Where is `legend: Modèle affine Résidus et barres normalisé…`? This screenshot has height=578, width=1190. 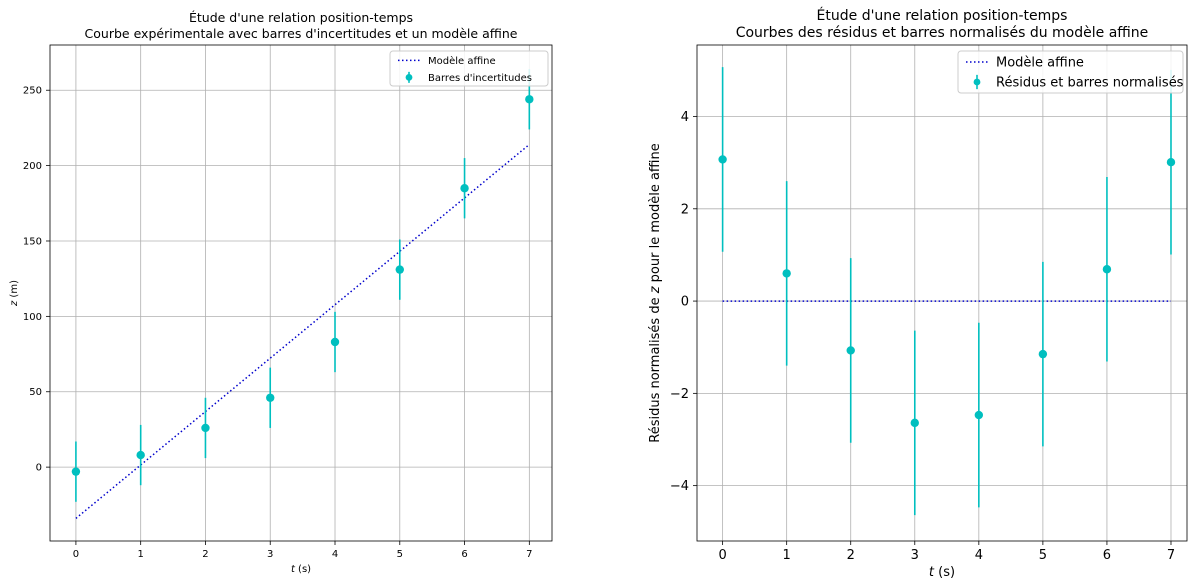 legend: Modèle affine Résidus et barres normalisé… is located at coordinates (1070, 72).